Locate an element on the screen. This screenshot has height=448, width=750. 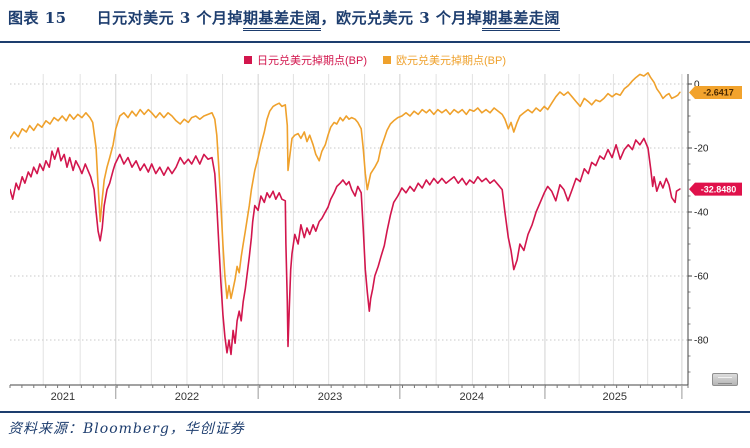
svg-text: -20 is located at coordinates (701, 149).